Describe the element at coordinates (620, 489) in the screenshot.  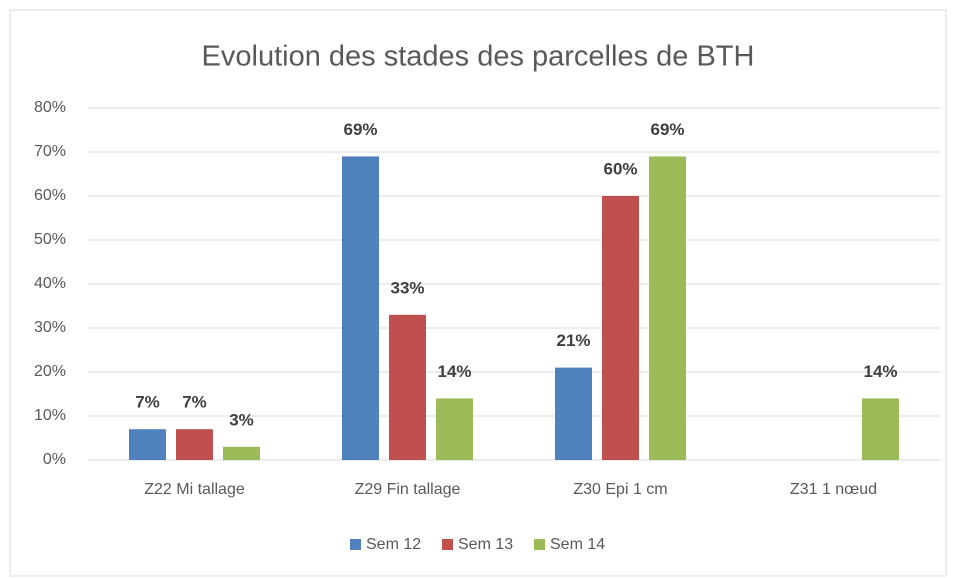
I see `x-tick-label: Z30 Epi 1 cm` at that location.